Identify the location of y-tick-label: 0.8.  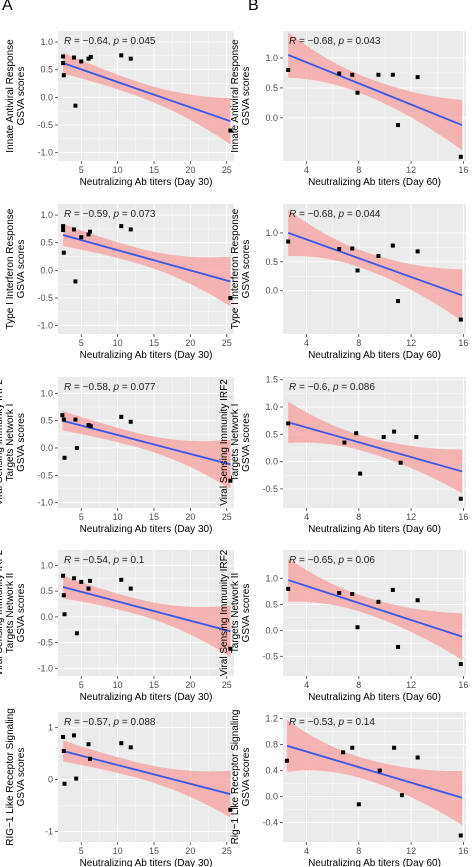
(271, 745).